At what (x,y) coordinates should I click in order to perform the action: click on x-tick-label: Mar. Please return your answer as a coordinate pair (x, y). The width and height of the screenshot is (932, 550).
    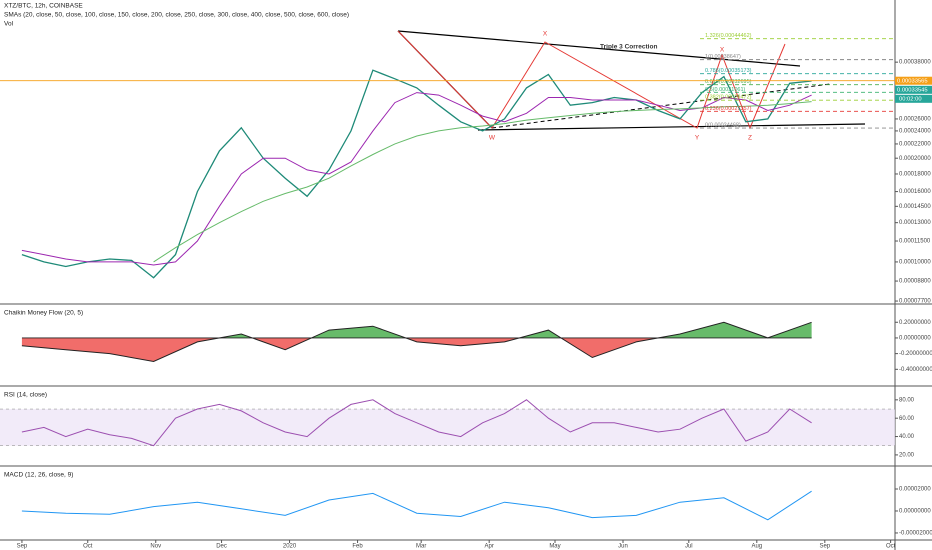
    Looking at the image, I should click on (421, 547).